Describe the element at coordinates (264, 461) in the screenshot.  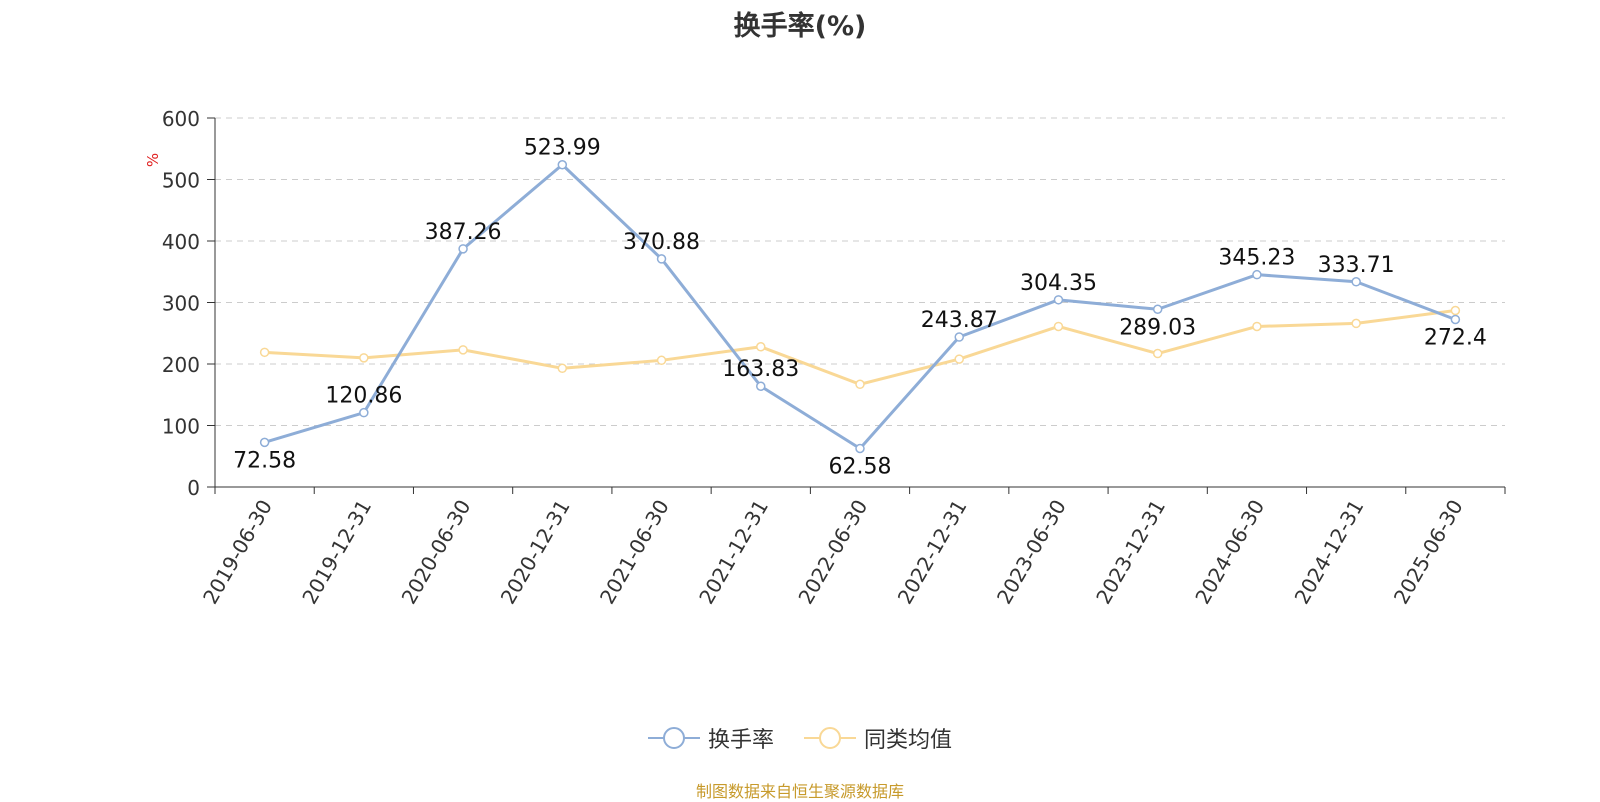
I see `data-label: 72.58` at that location.